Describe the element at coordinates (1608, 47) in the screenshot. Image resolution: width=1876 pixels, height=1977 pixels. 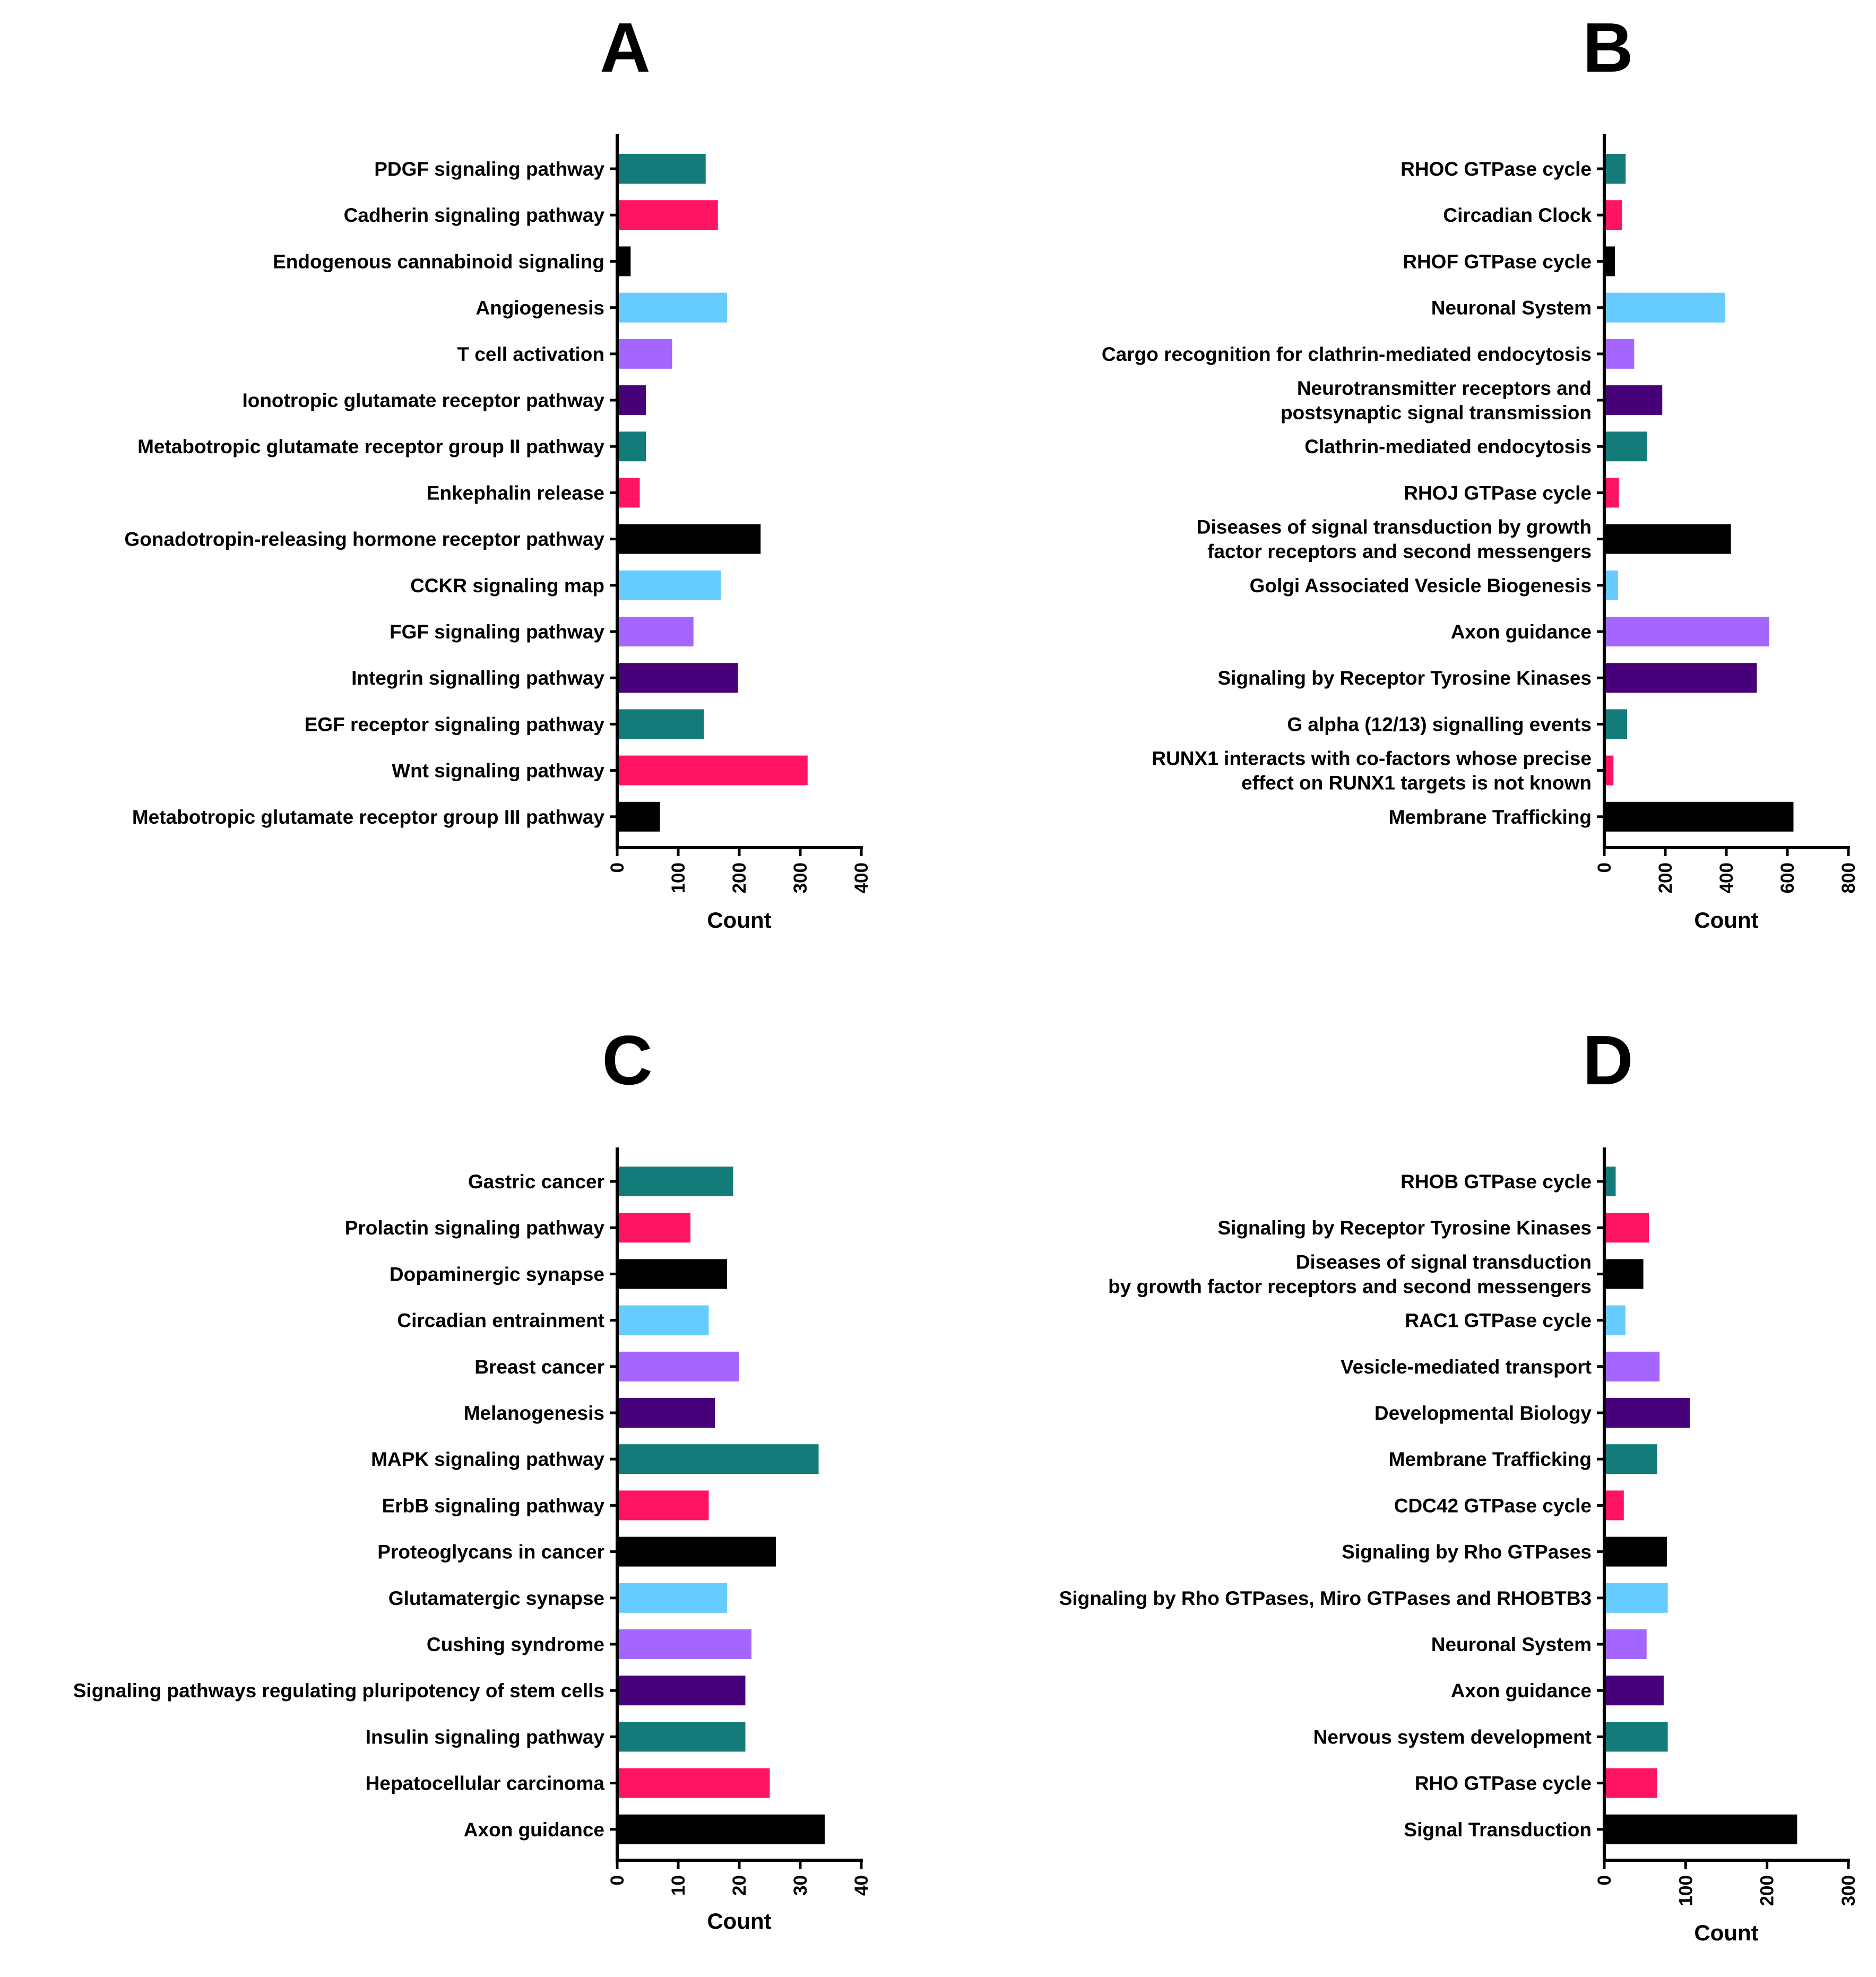
I see `panel-letter: B` at that location.